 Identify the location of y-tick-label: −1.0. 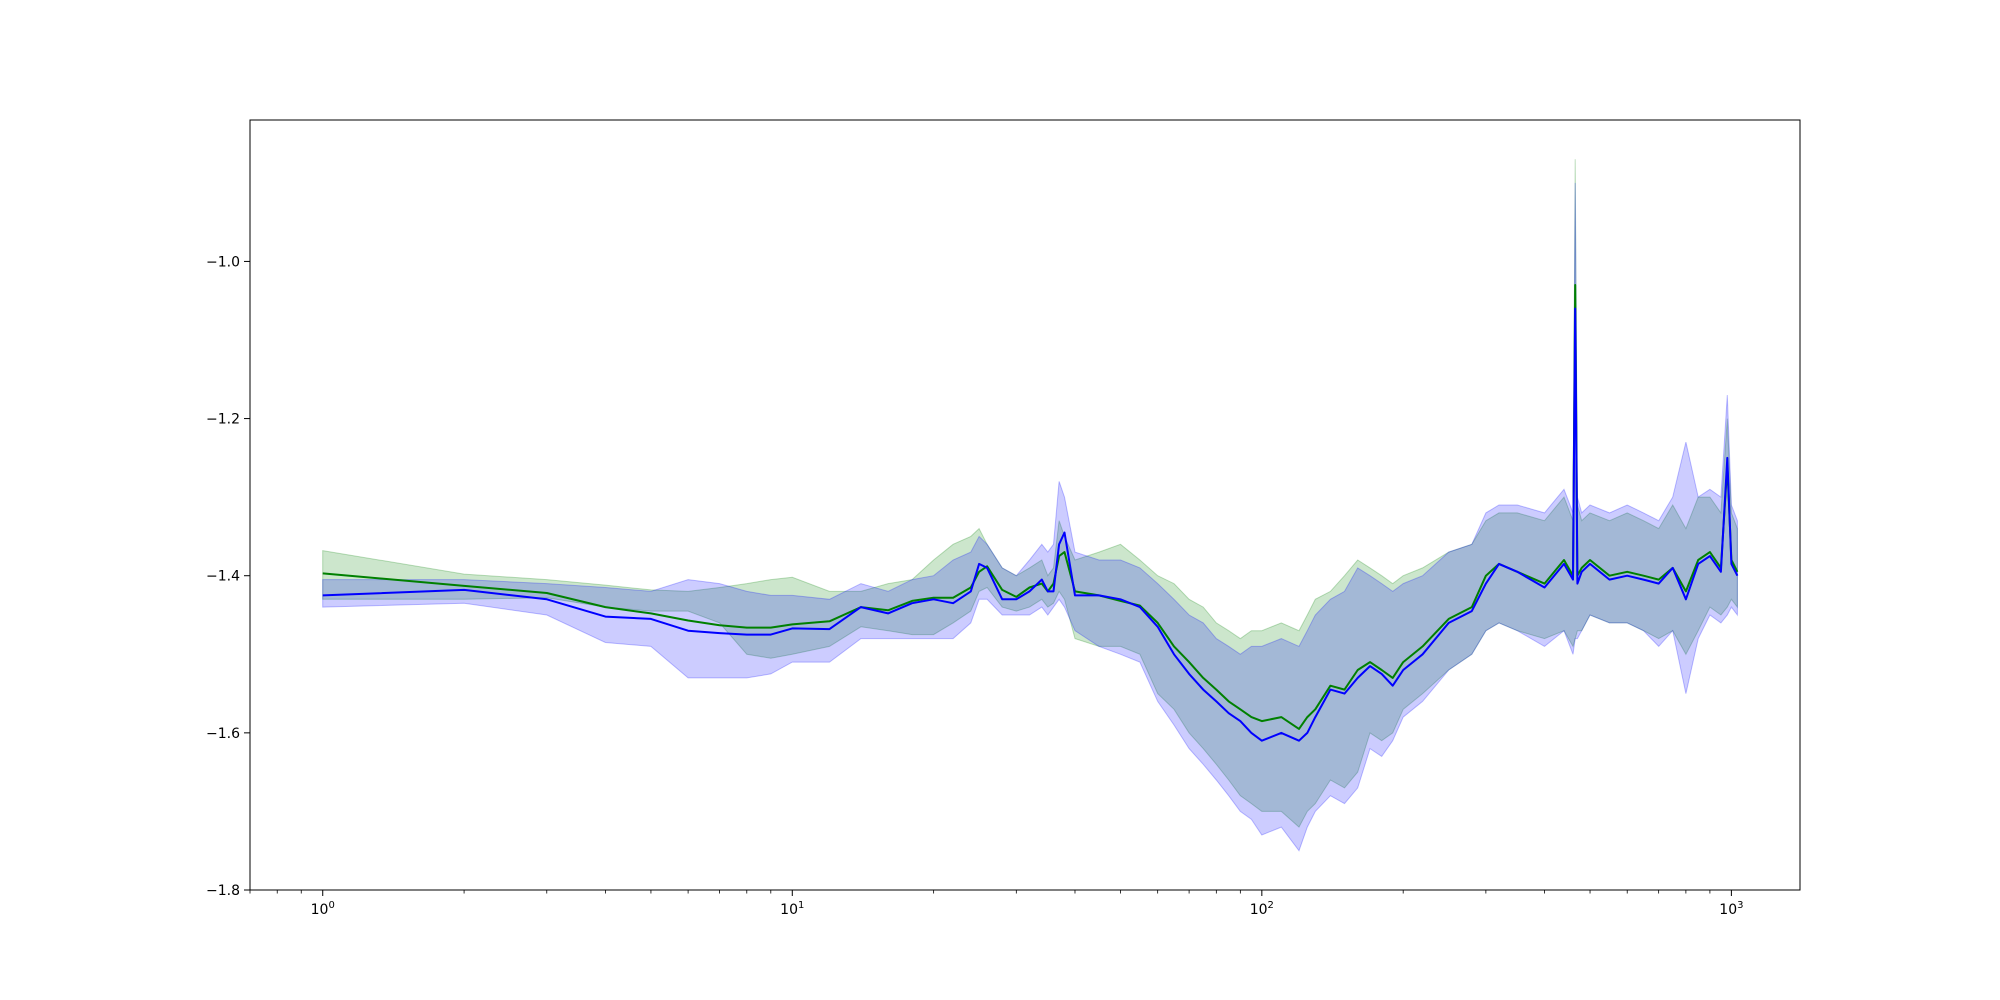
(223, 262).